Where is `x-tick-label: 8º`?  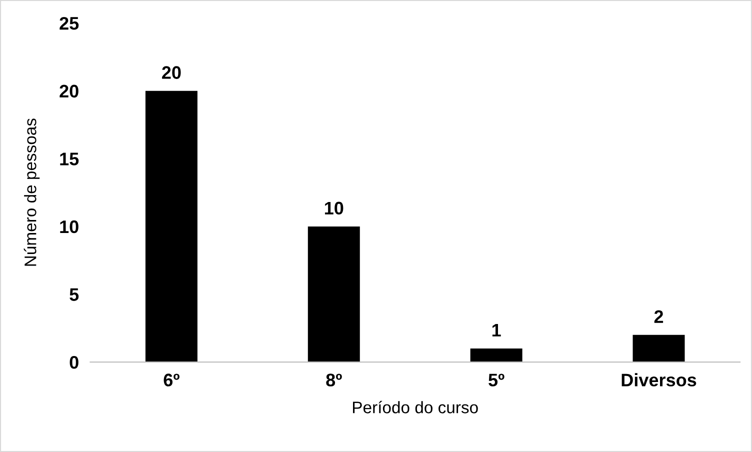
x-tick-label: 8º is located at coordinates (334, 380).